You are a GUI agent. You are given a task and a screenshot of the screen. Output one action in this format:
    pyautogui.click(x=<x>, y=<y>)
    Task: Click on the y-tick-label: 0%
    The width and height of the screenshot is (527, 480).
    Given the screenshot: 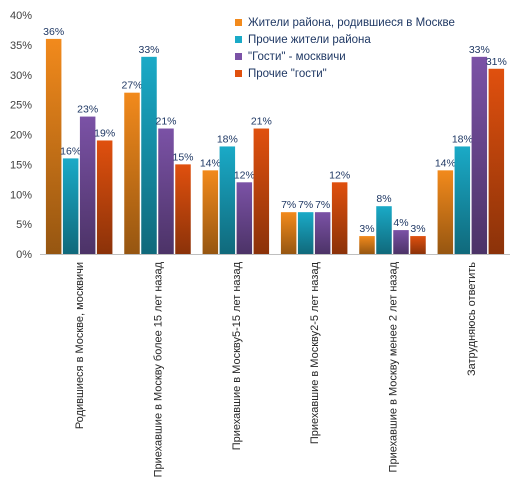 What is the action you would take?
    pyautogui.click(x=24, y=255)
    